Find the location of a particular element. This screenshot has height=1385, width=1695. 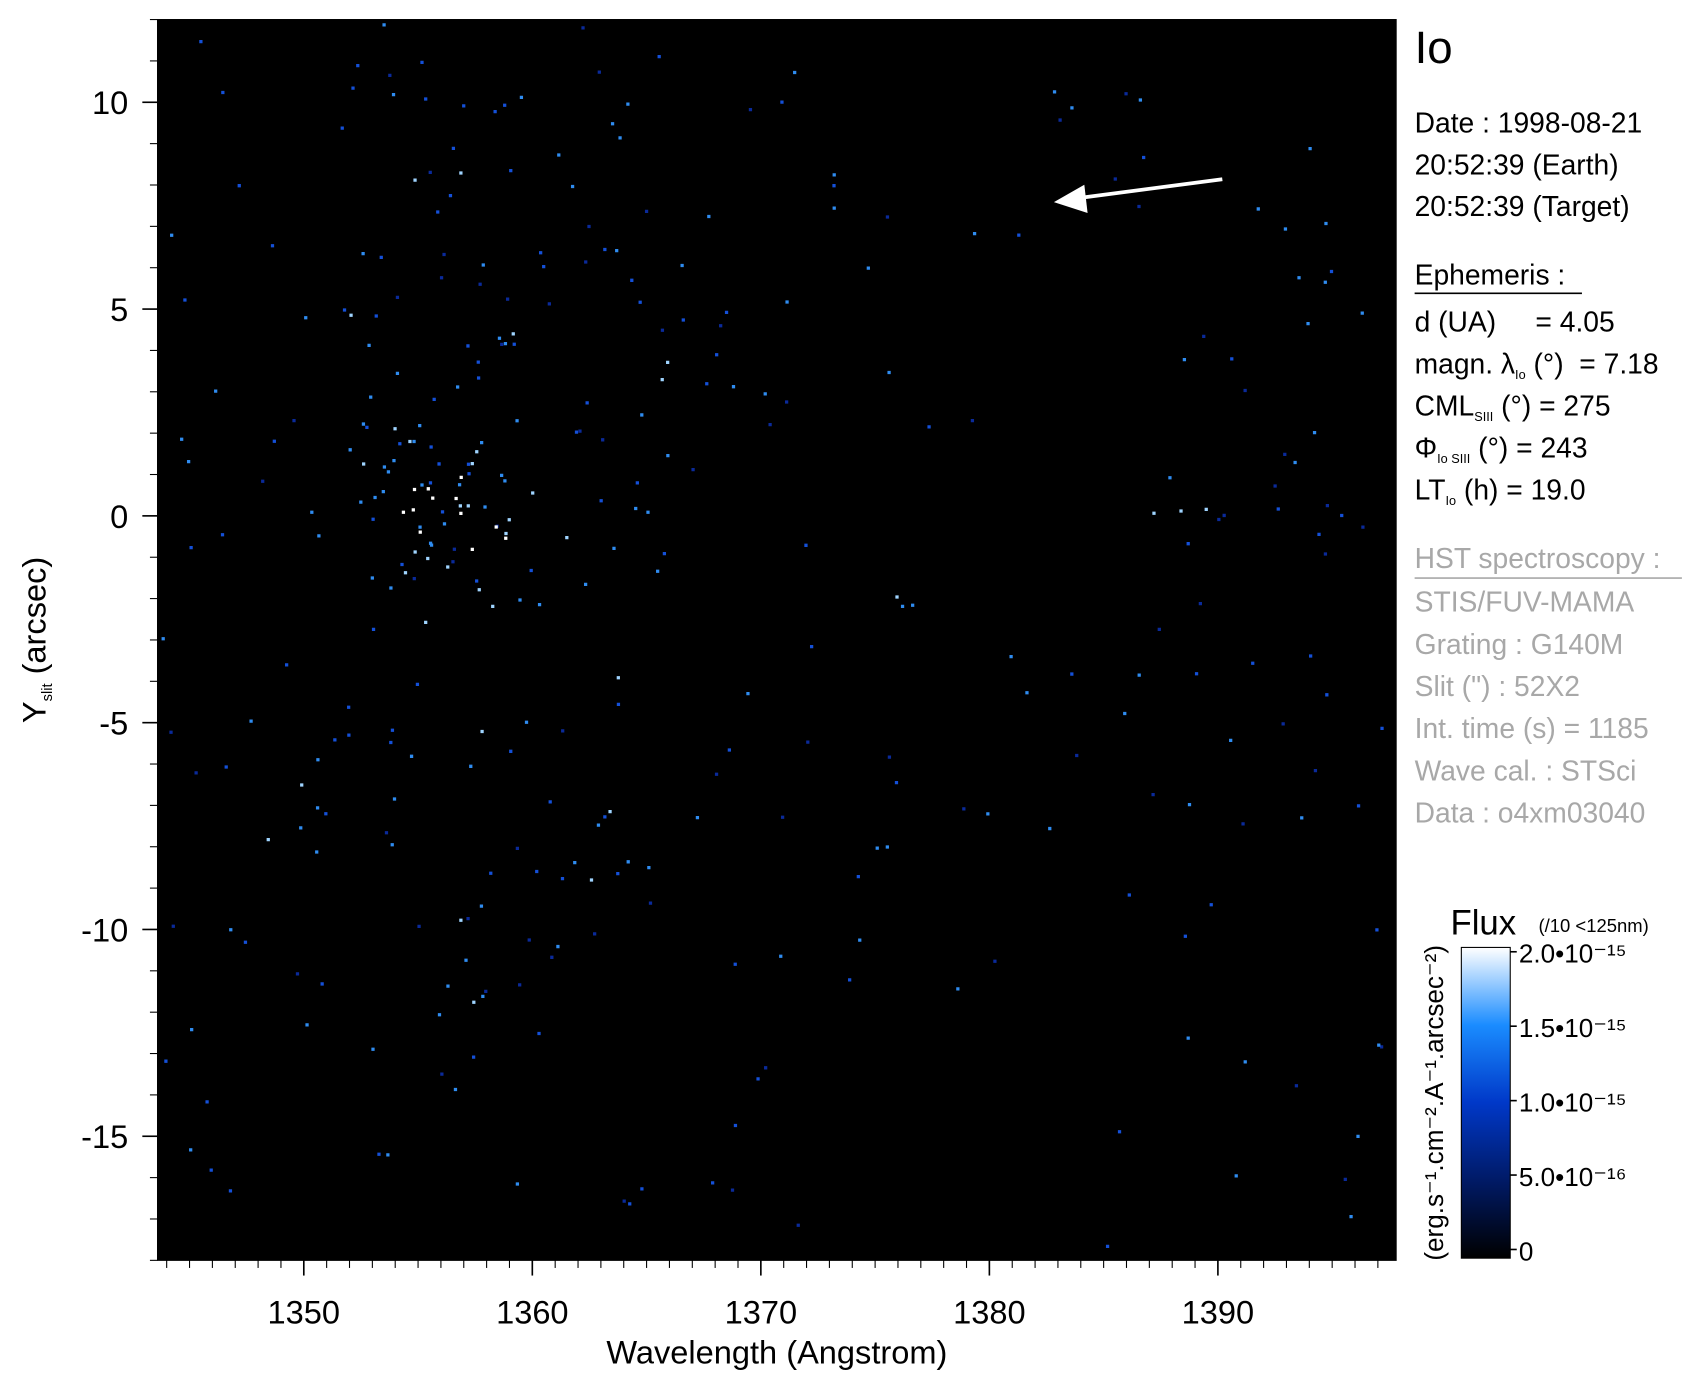

colorbar-note: (/10 <125nm) is located at coordinates (1593, 925).